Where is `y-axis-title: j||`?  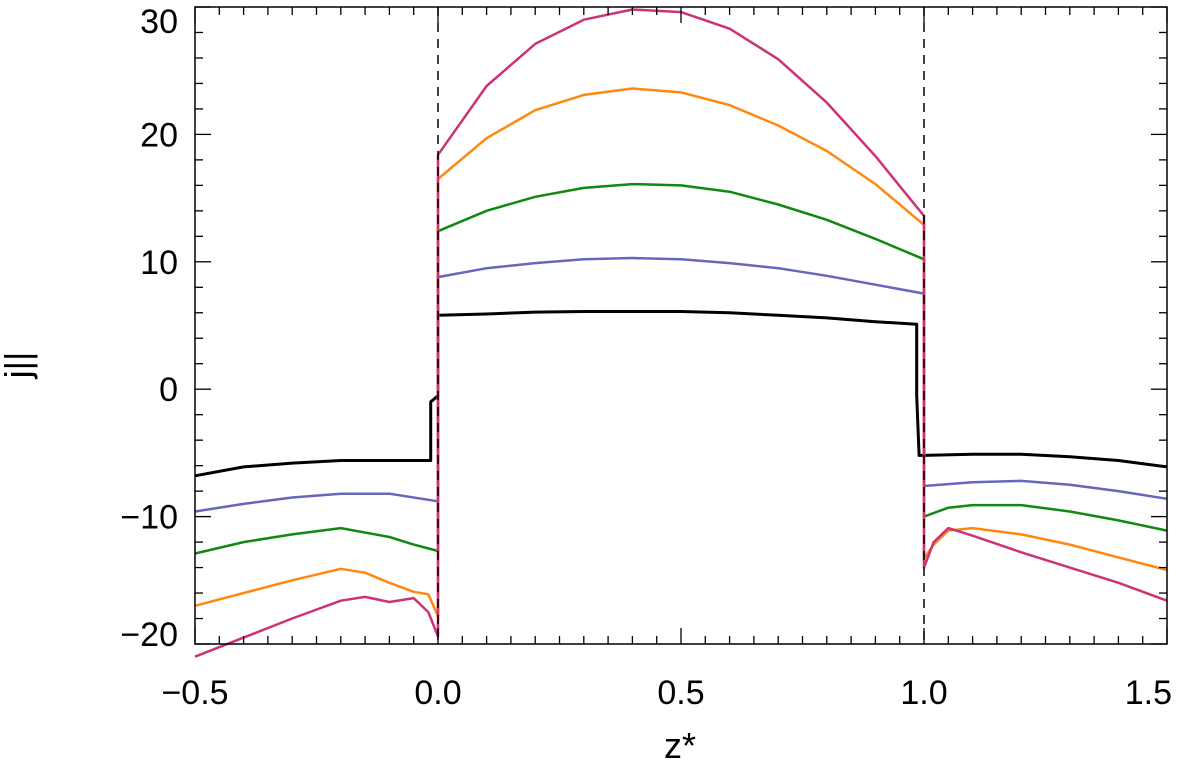
y-axis-title: j|| is located at coordinates (19, 366).